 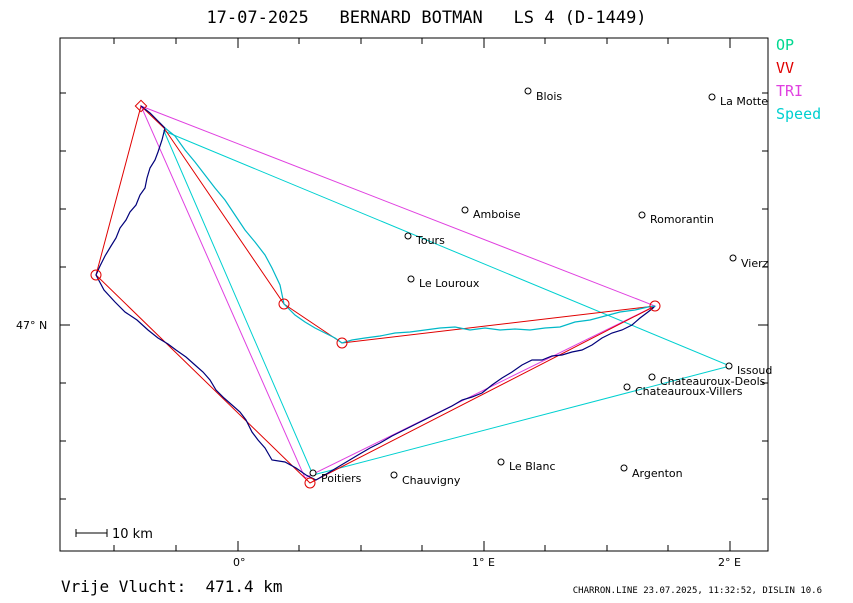 What do you see at coordinates (341, 478) in the screenshot?
I see `city-poitiers: Poitiers` at bounding box center [341, 478].